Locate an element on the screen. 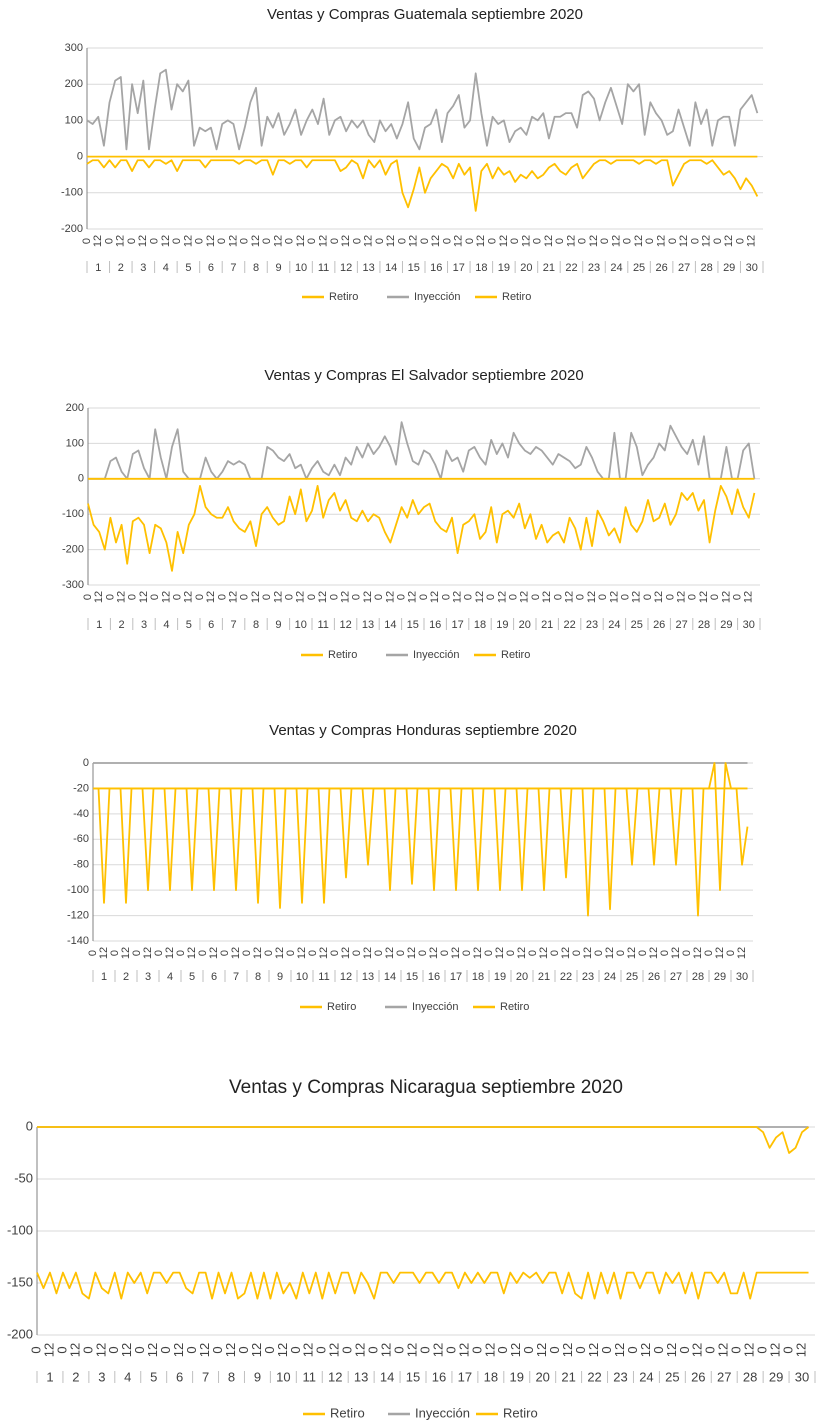 This screenshot has width=817, height=1426. x-day-label: 9 is located at coordinates (257, 1376).